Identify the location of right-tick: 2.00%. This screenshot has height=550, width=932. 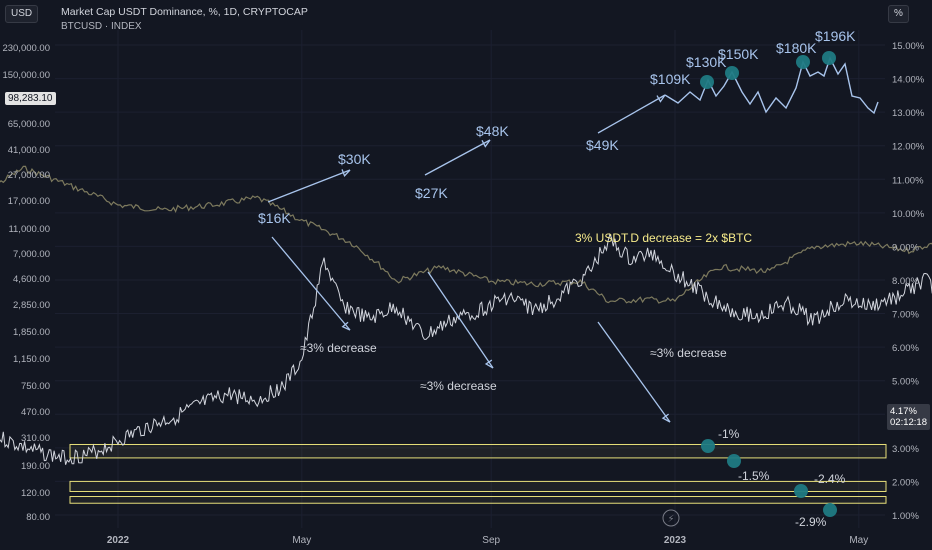
(905, 482).